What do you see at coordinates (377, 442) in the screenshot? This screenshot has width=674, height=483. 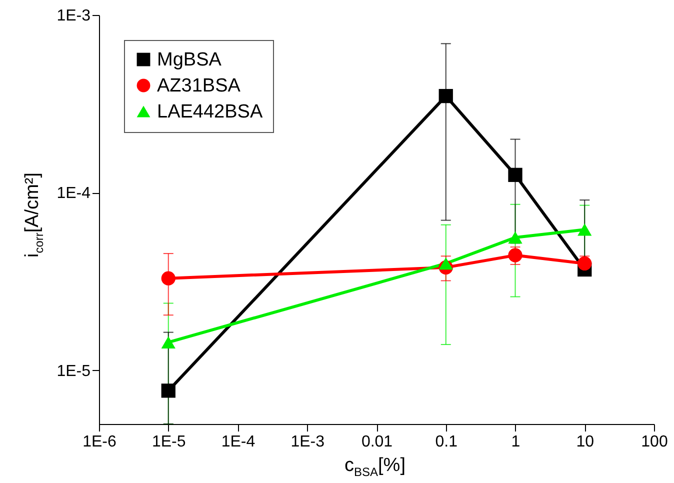 I see `x-tick-label: 0.01` at bounding box center [377, 442].